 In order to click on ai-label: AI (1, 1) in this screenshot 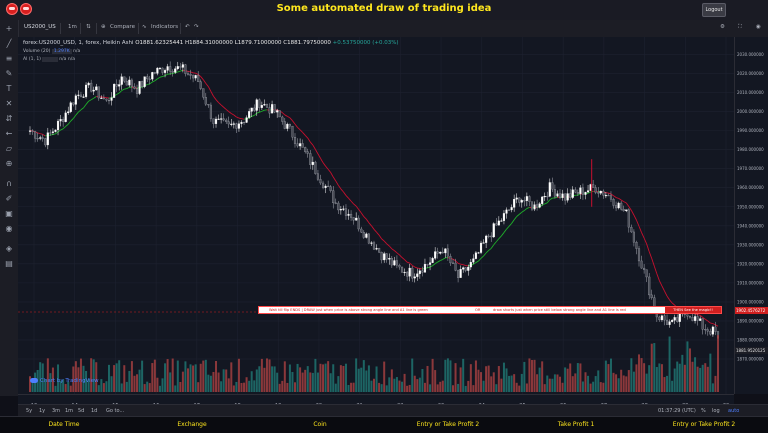, I will do `click(32, 59)`.